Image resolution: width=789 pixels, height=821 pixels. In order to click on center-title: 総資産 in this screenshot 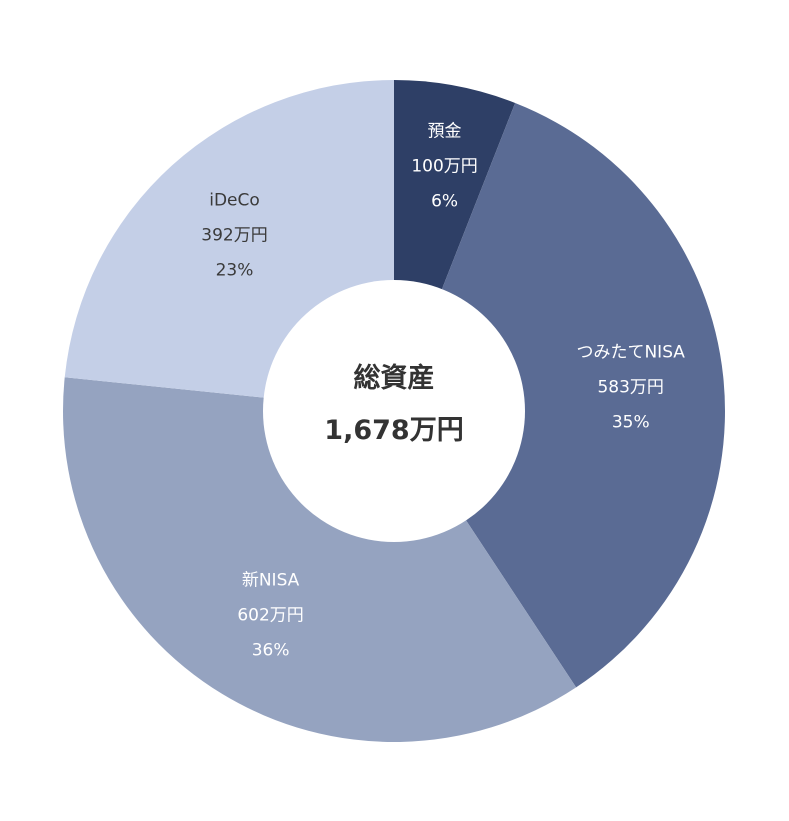, I will do `click(394, 378)`.